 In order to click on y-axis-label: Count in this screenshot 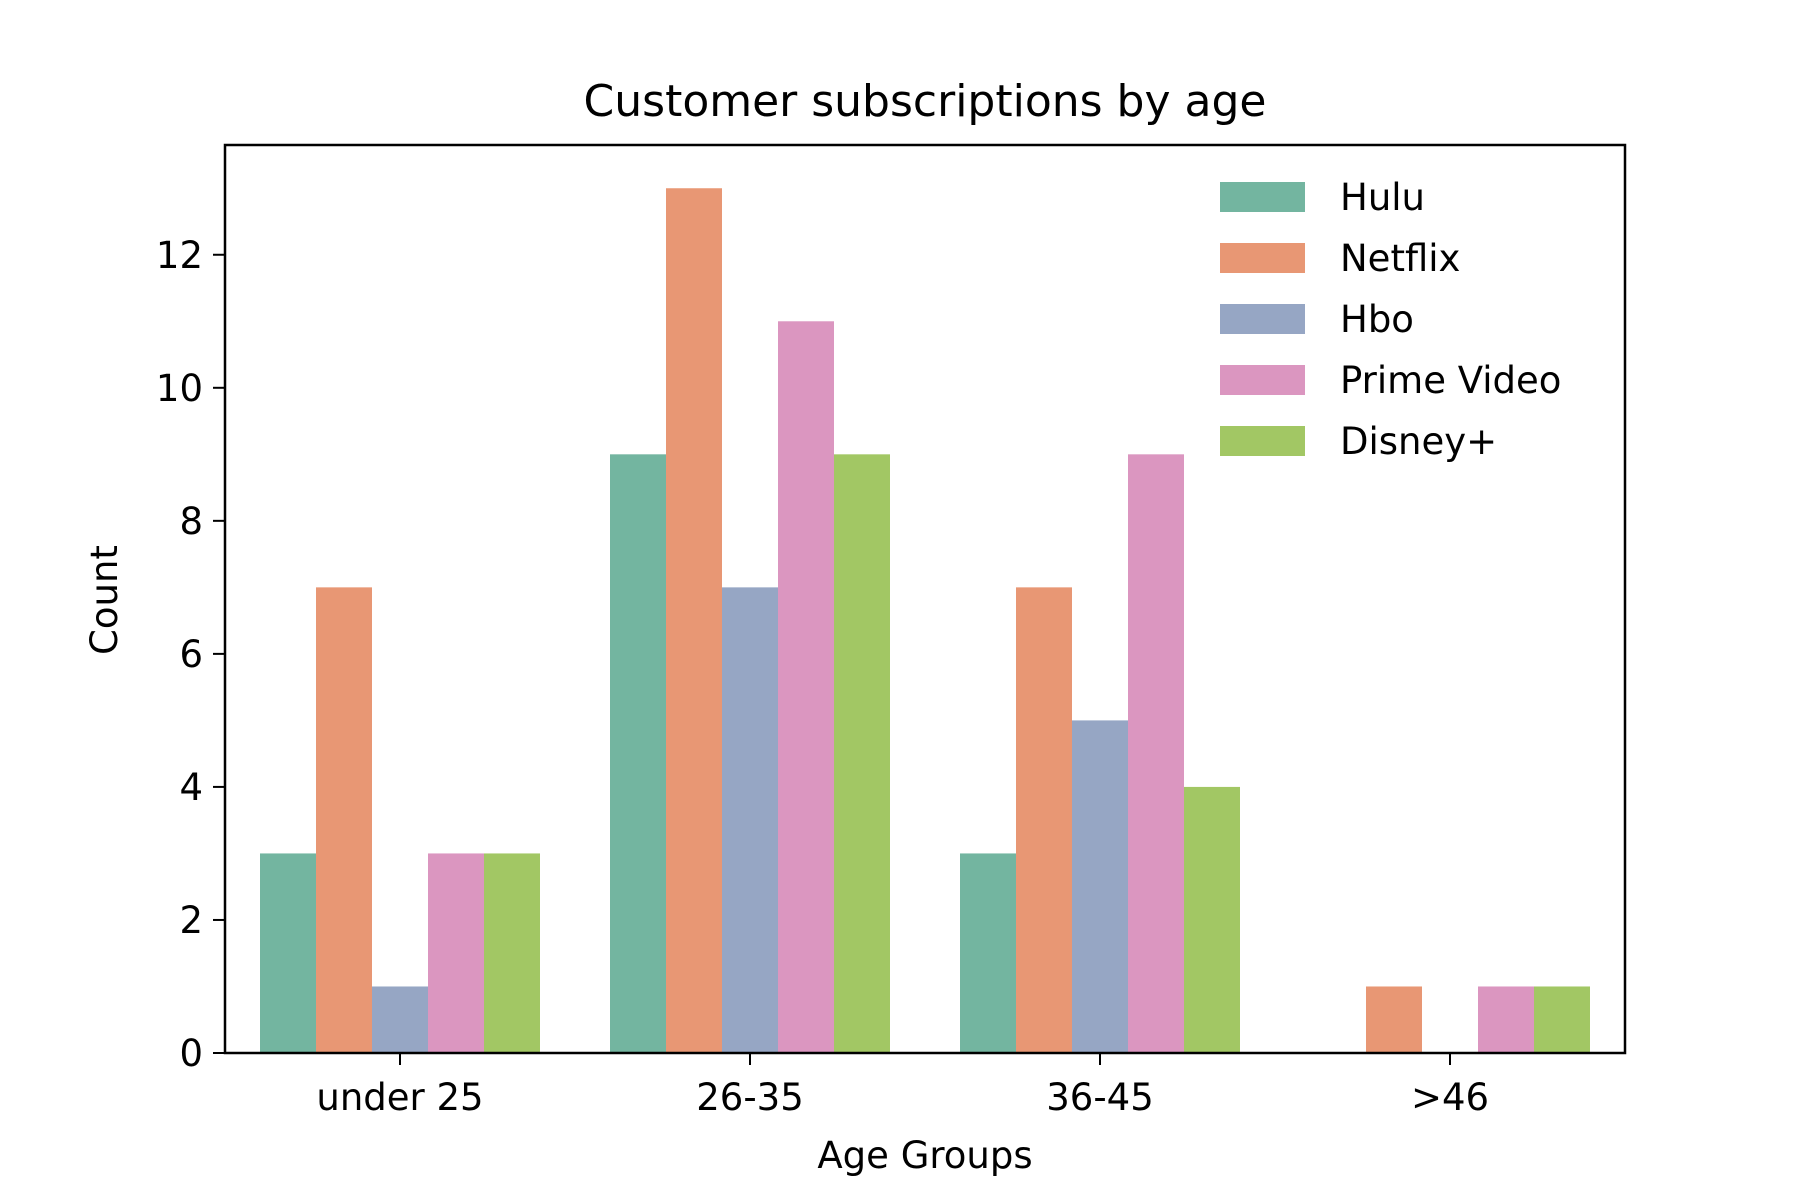, I will do `click(104, 600)`.